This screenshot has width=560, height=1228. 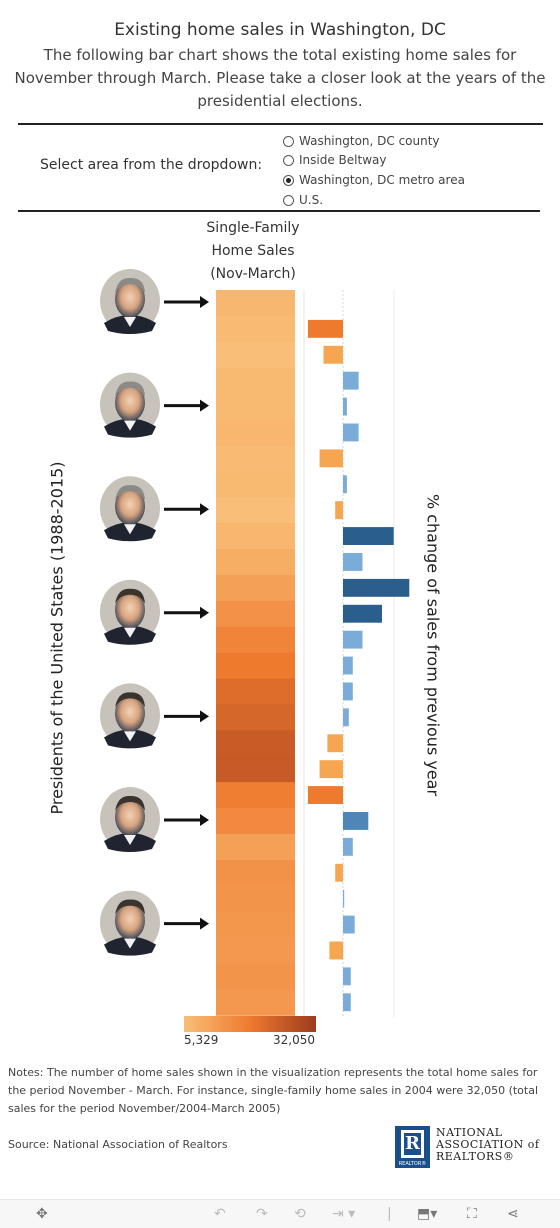 What do you see at coordinates (344, 1214) in the screenshot?
I see `pause-icon: ⇥ ▾` at bounding box center [344, 1214].